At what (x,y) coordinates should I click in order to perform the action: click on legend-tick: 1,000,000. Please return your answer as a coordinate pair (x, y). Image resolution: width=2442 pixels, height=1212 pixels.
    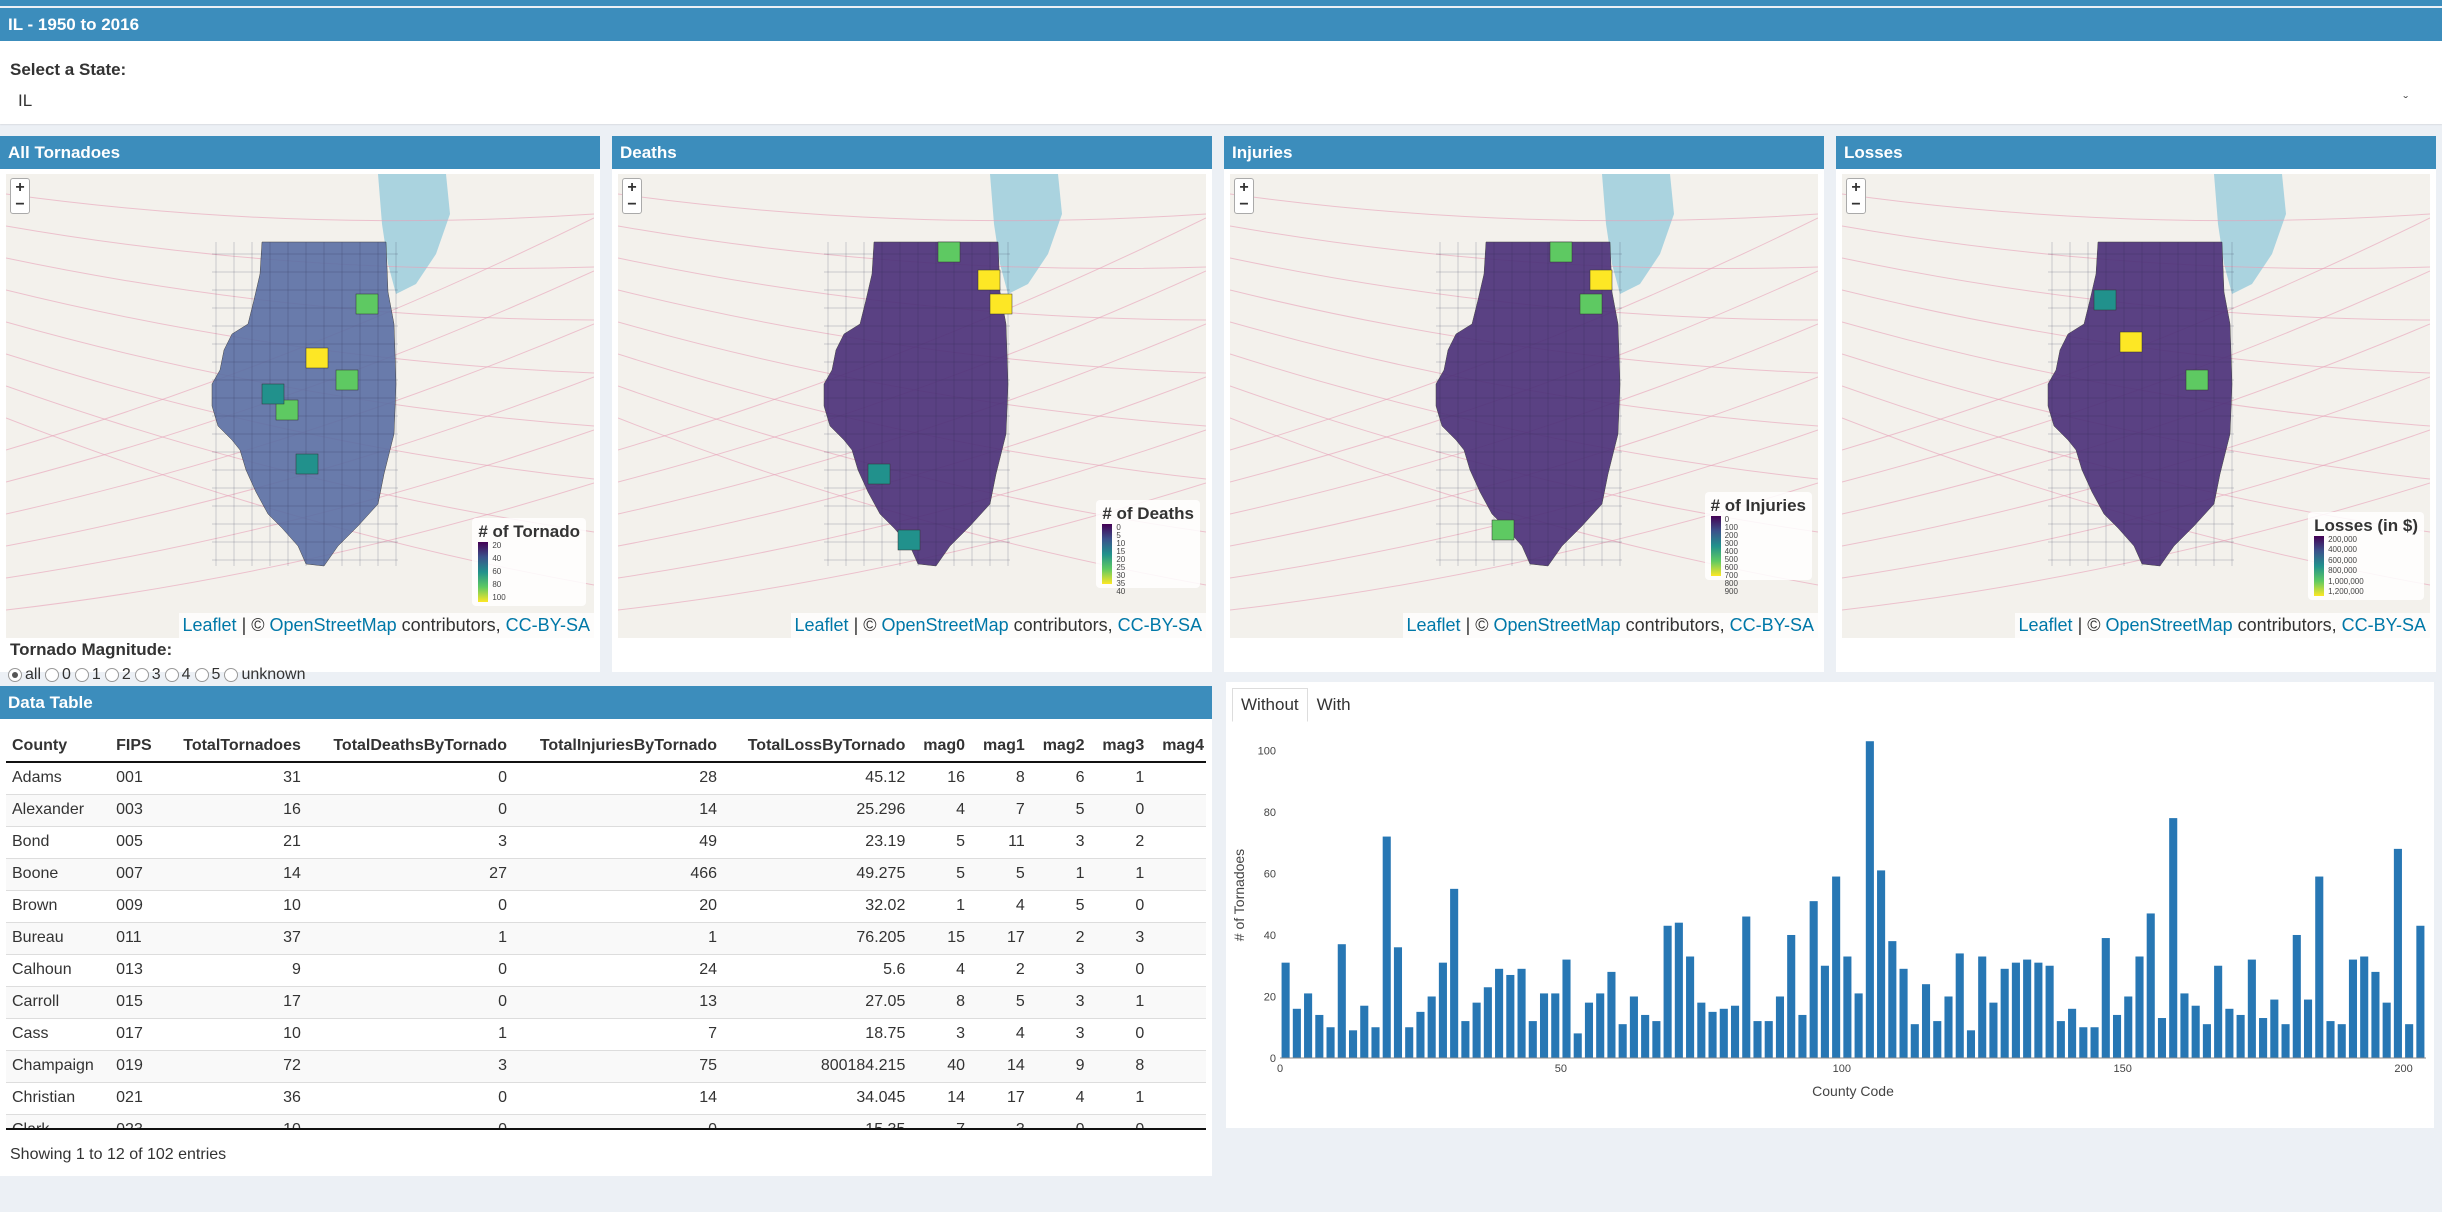
    Looking at the image, I should click on (2346, 581).